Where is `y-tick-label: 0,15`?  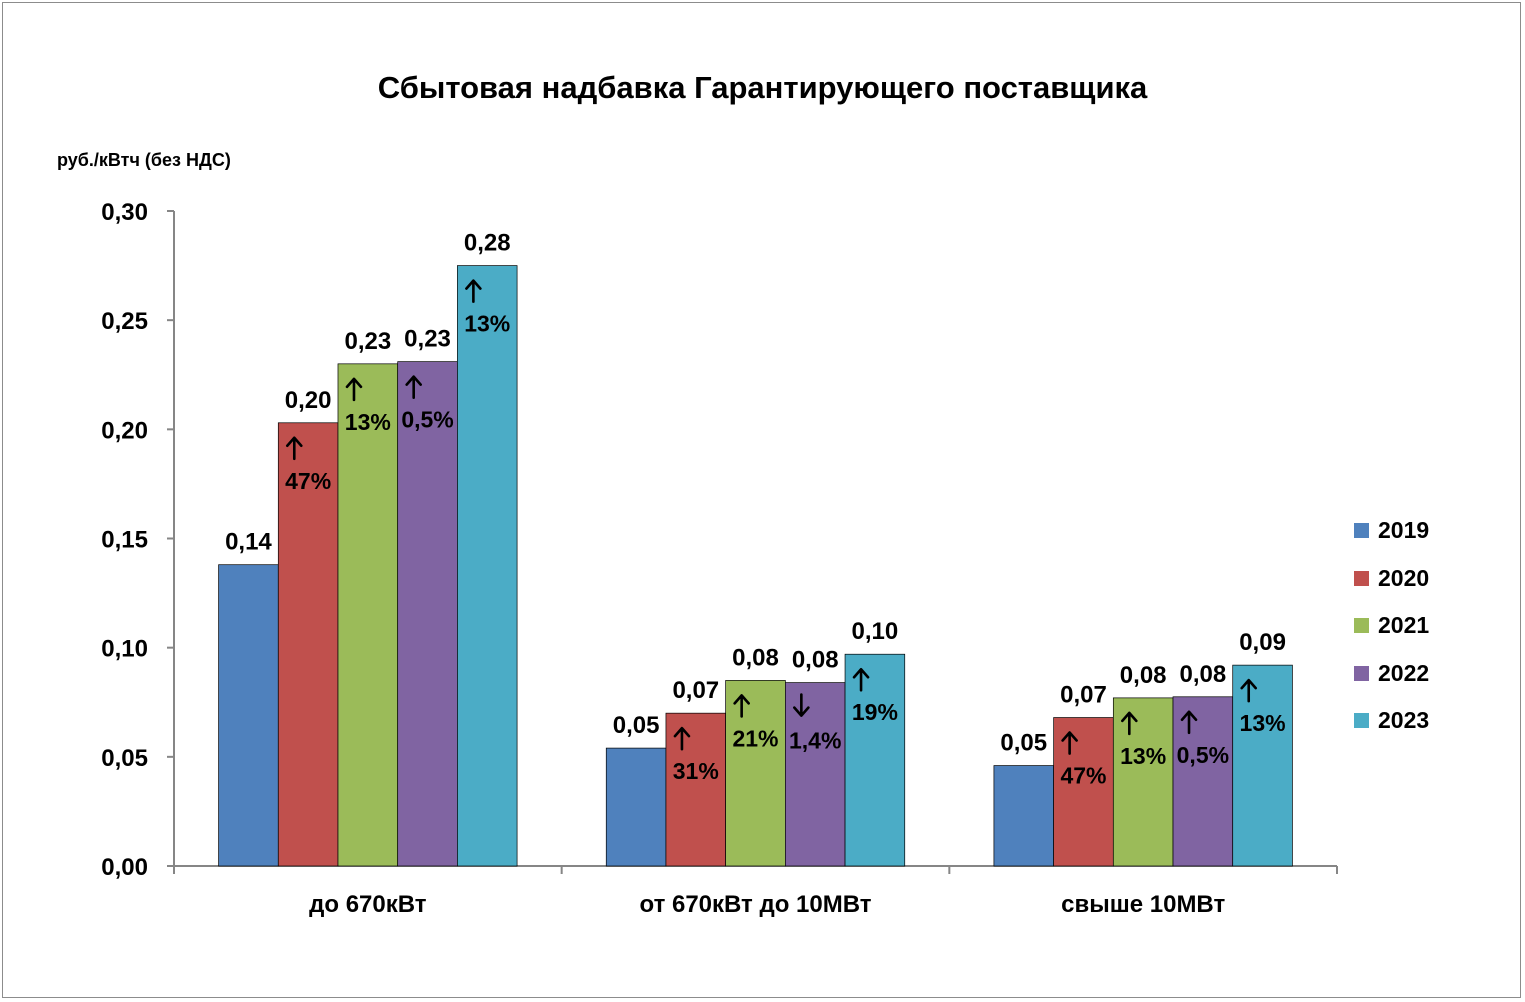
y-tick-label: 0,15 is located at coordinates (124, 540).